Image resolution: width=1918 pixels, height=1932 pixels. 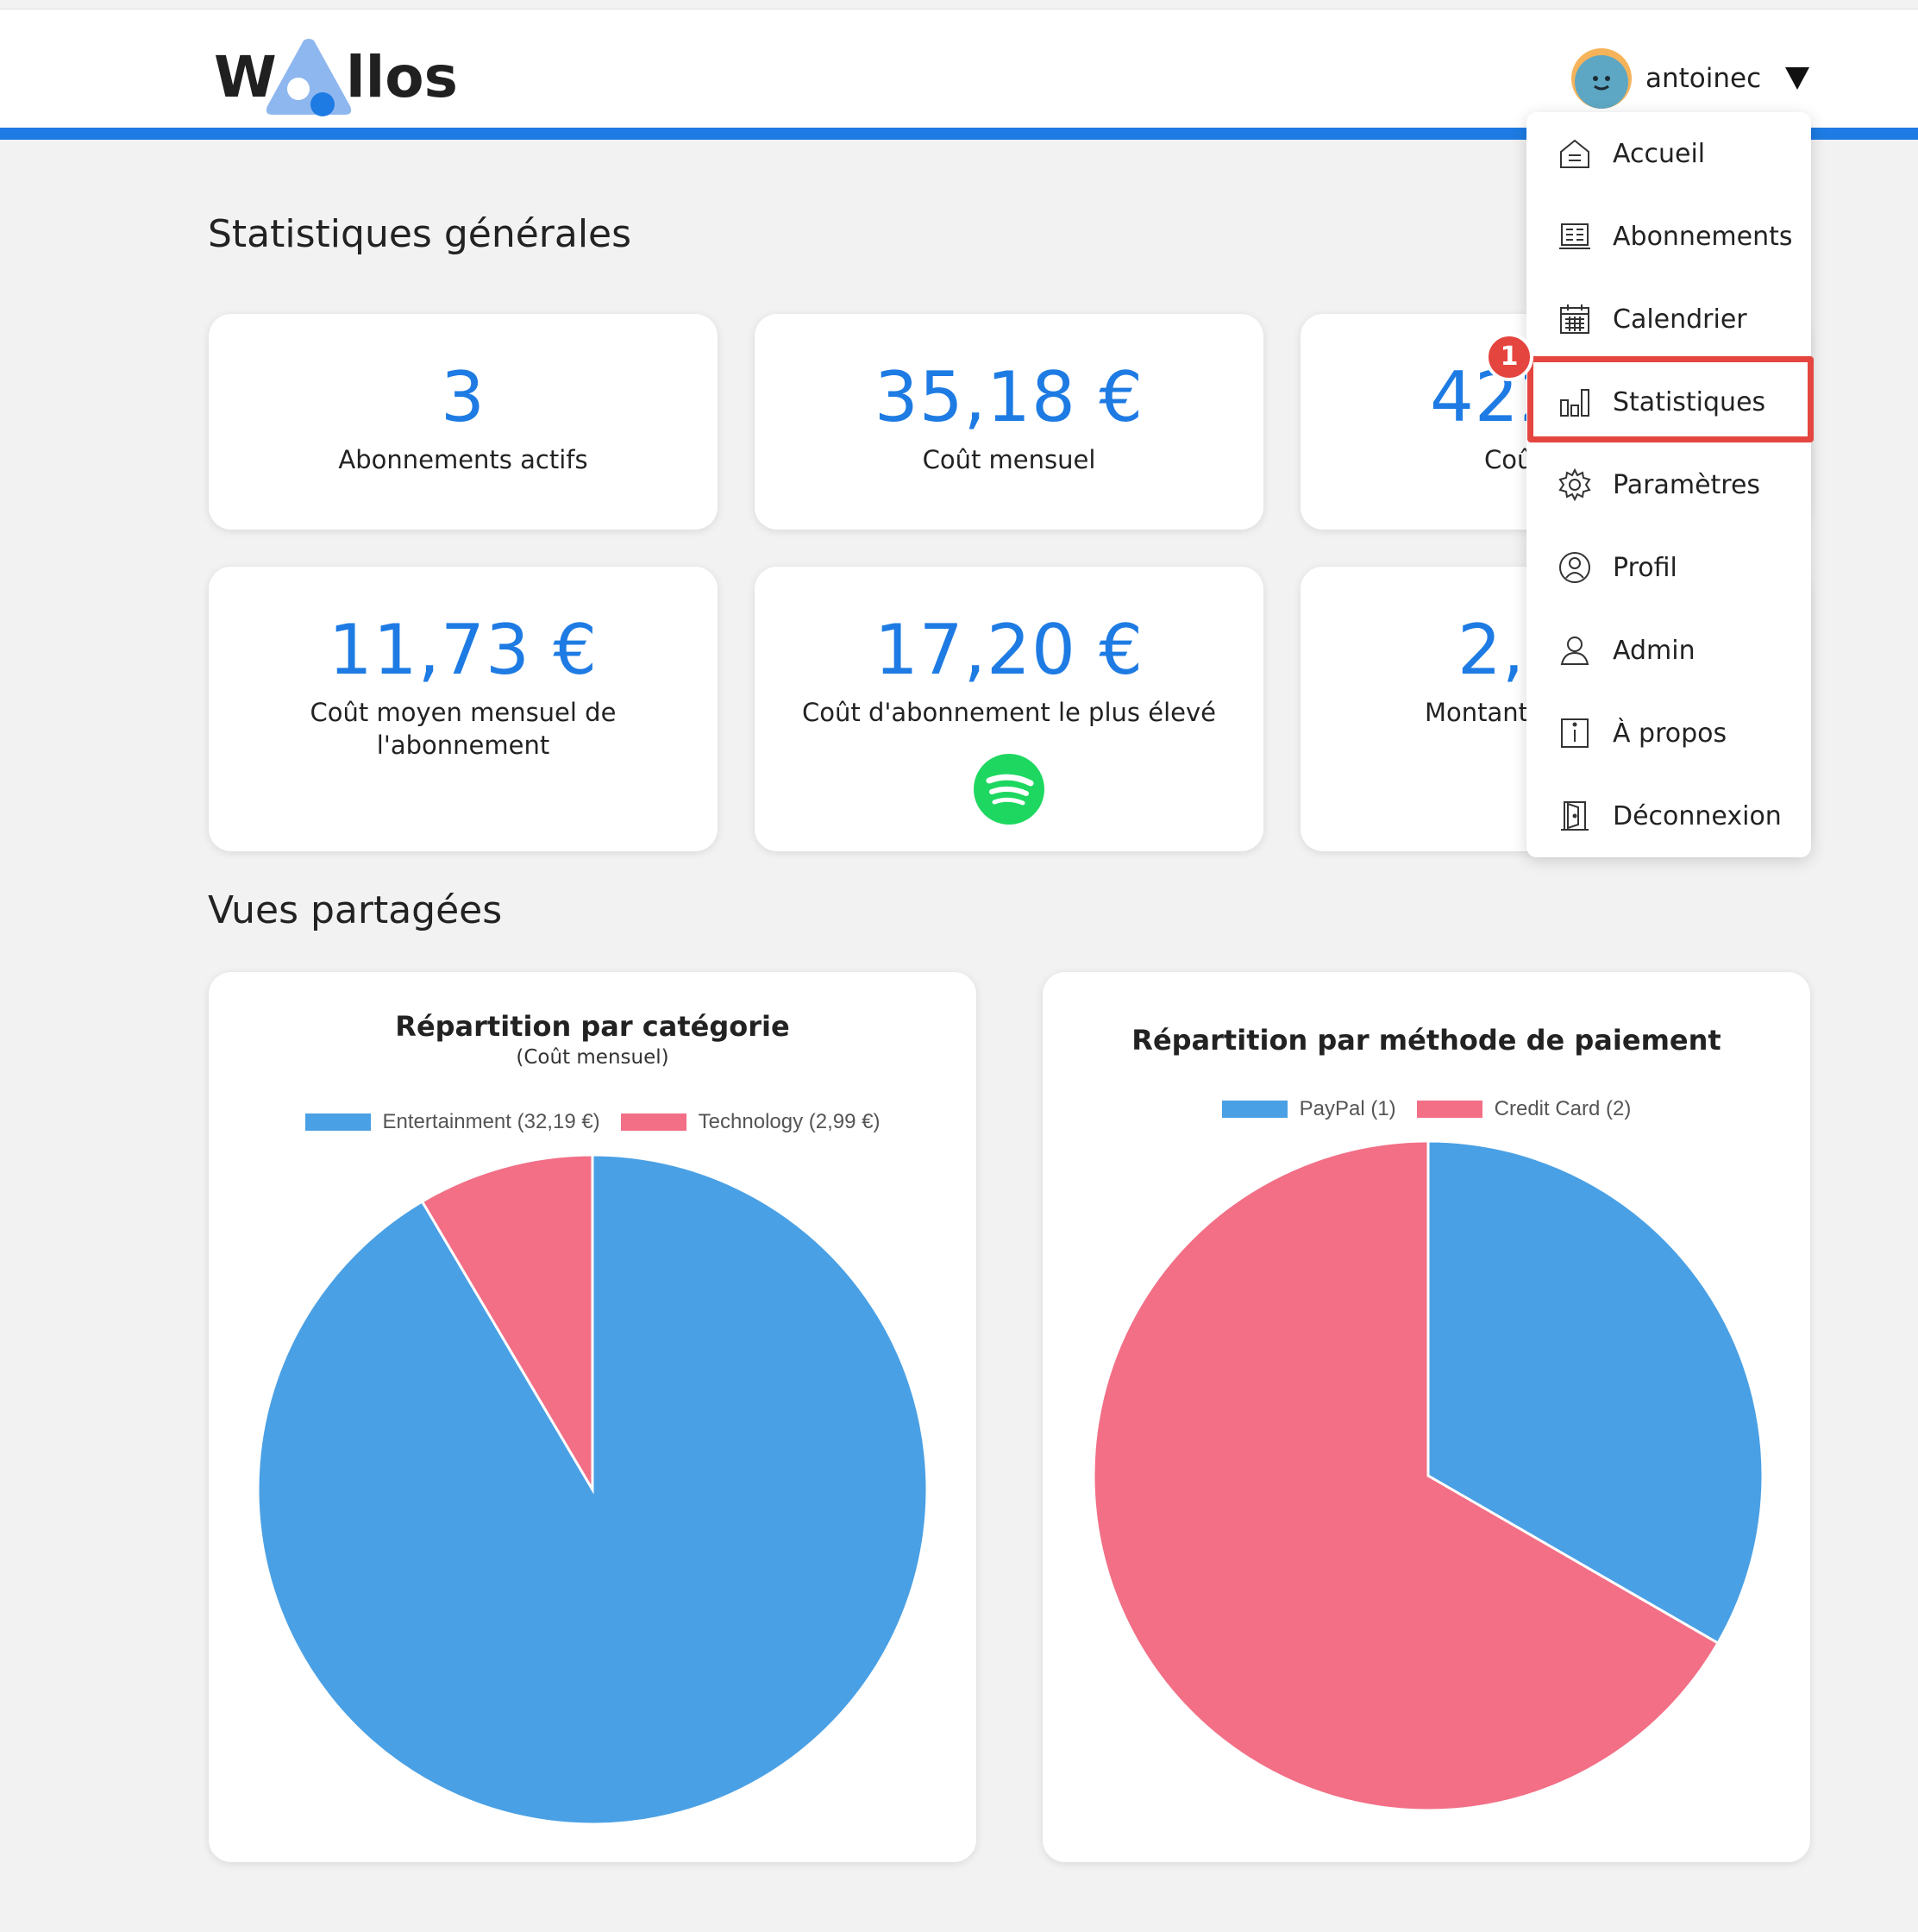 What do you see at coordinates (1574, 651) in the screenshot?
I see `admin-icon` at bounding box center [1574, 651].